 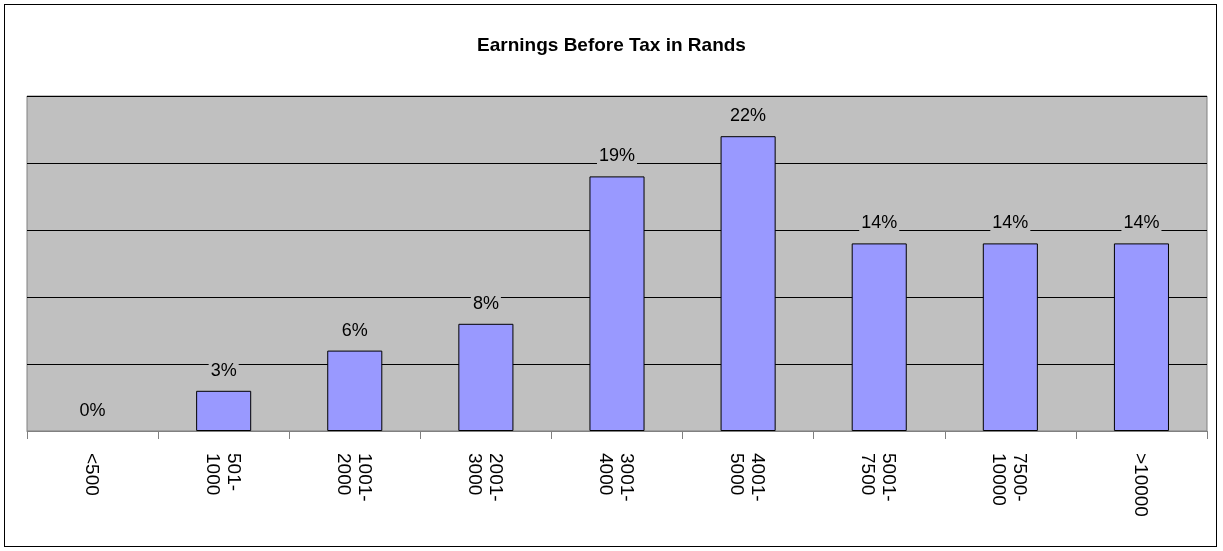 I want to click on x-tick-label: 501-1000, so click(x=223, y=474).